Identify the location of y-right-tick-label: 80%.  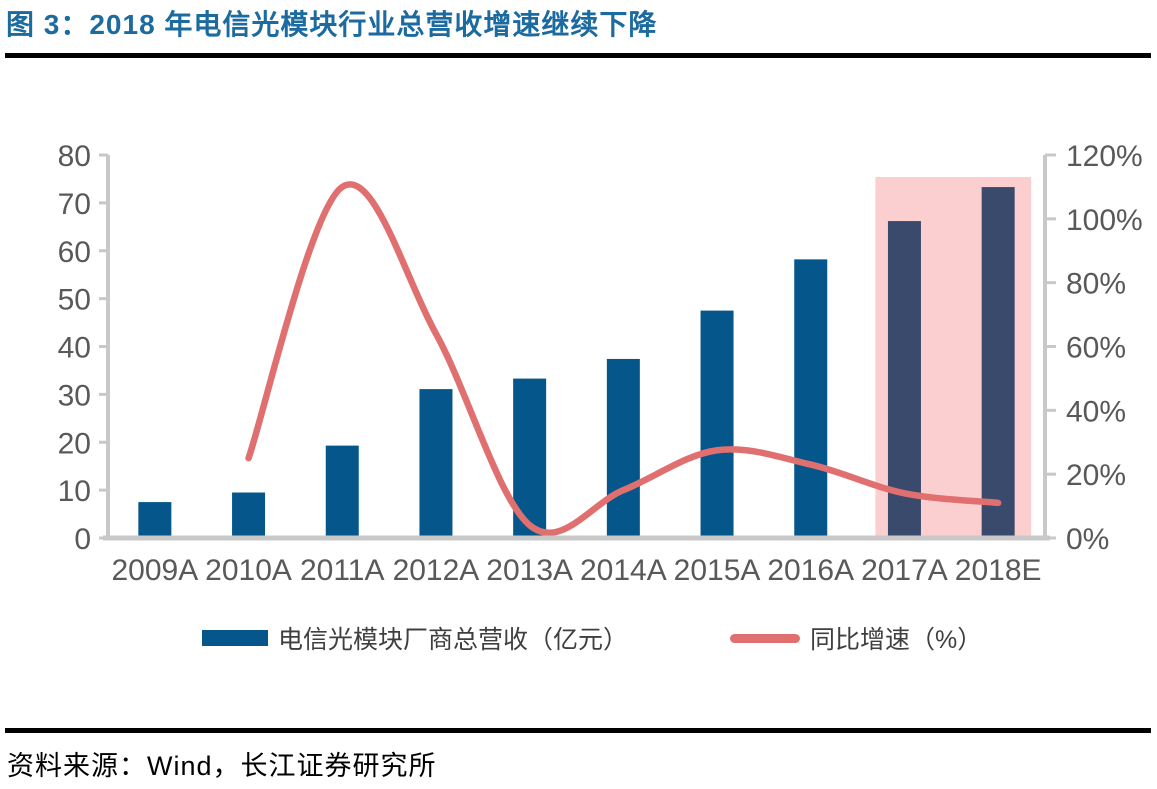
(1096, 284).